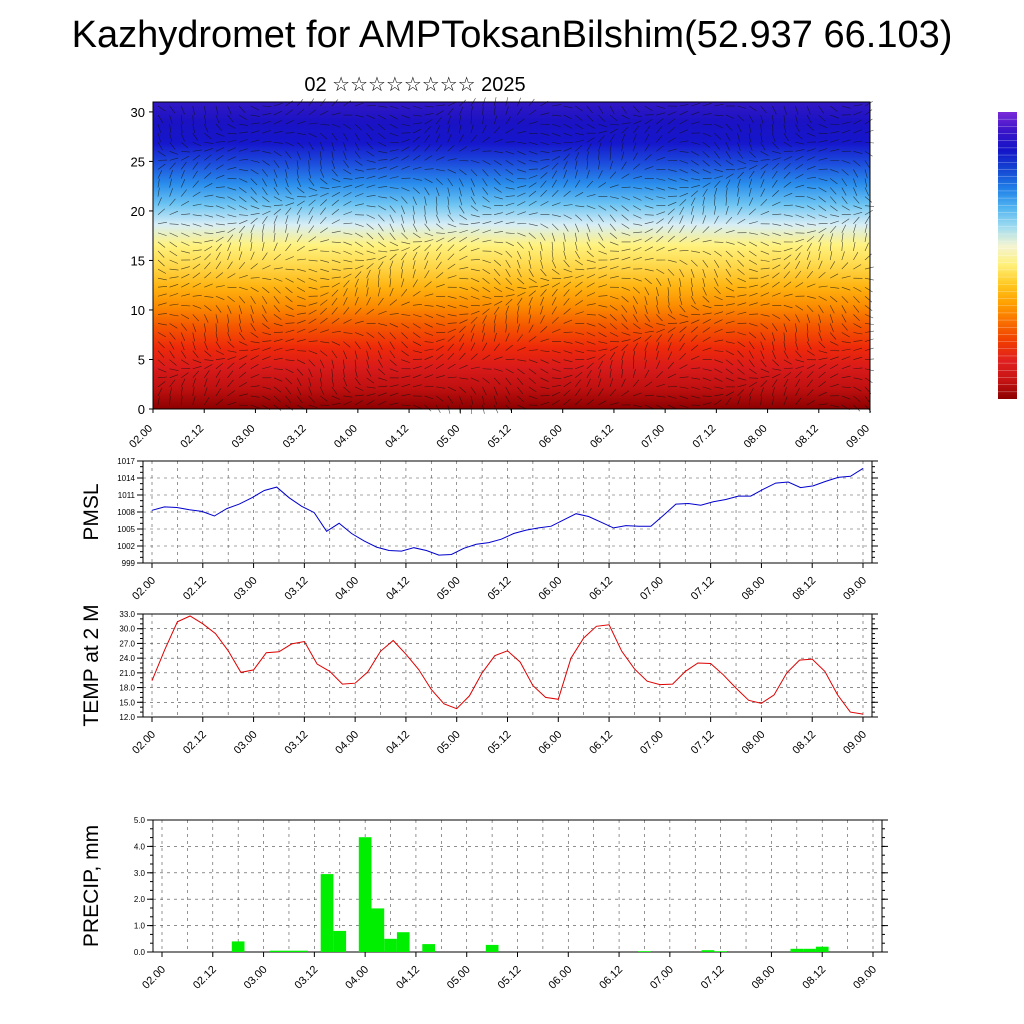 The image size is (1024, 1024). What do you see at coordinates (459, 978) in the screenshot?
I see `x-tick-label: 05.00` at bounding box center [459, 978].